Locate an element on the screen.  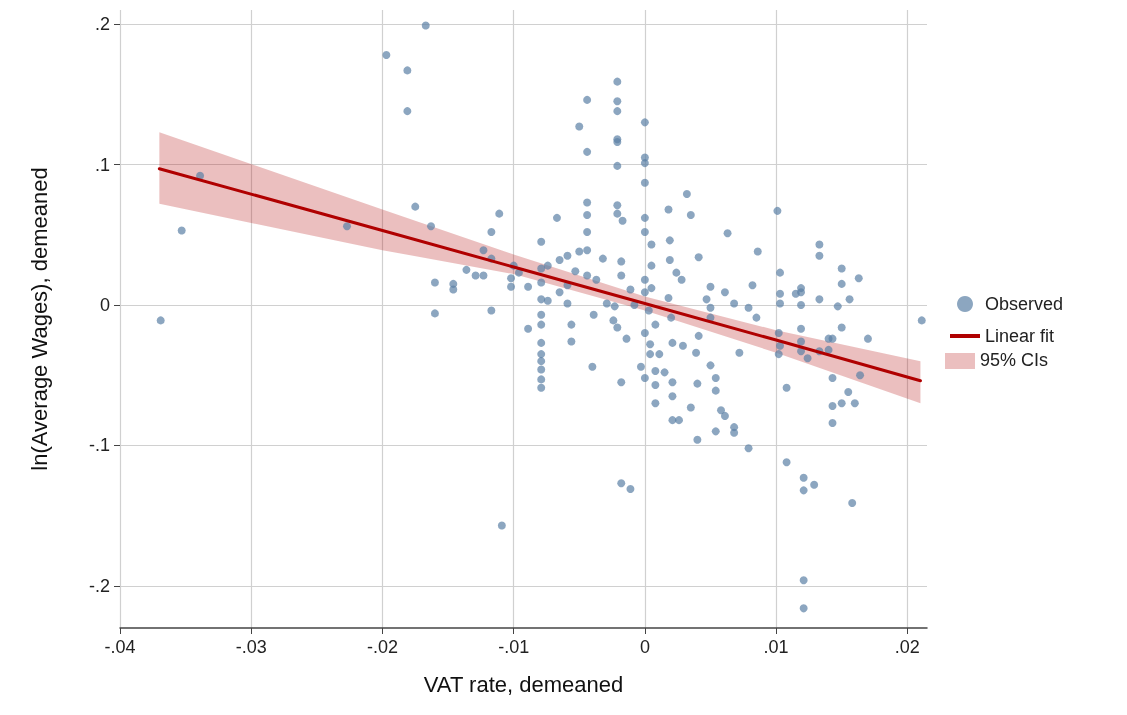
x-axis-title: VAT rate, demeaned is located at coordinates (523, 684).